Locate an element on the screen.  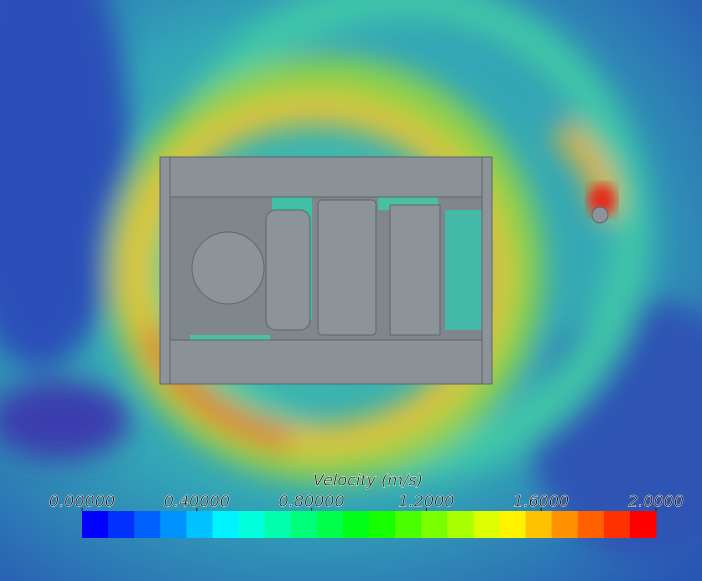
tick-label: 0.40000 is located at coordinates (197, 501).